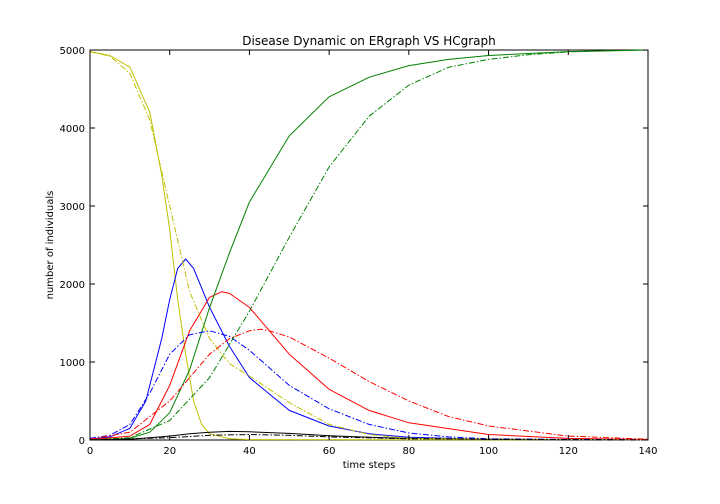 The height and width of the screenshot is (504, 720). What do you see at coordinates (82, 441) in the screenshot?
I see `y-tick-label: 0` at bounding box center [82, 441].